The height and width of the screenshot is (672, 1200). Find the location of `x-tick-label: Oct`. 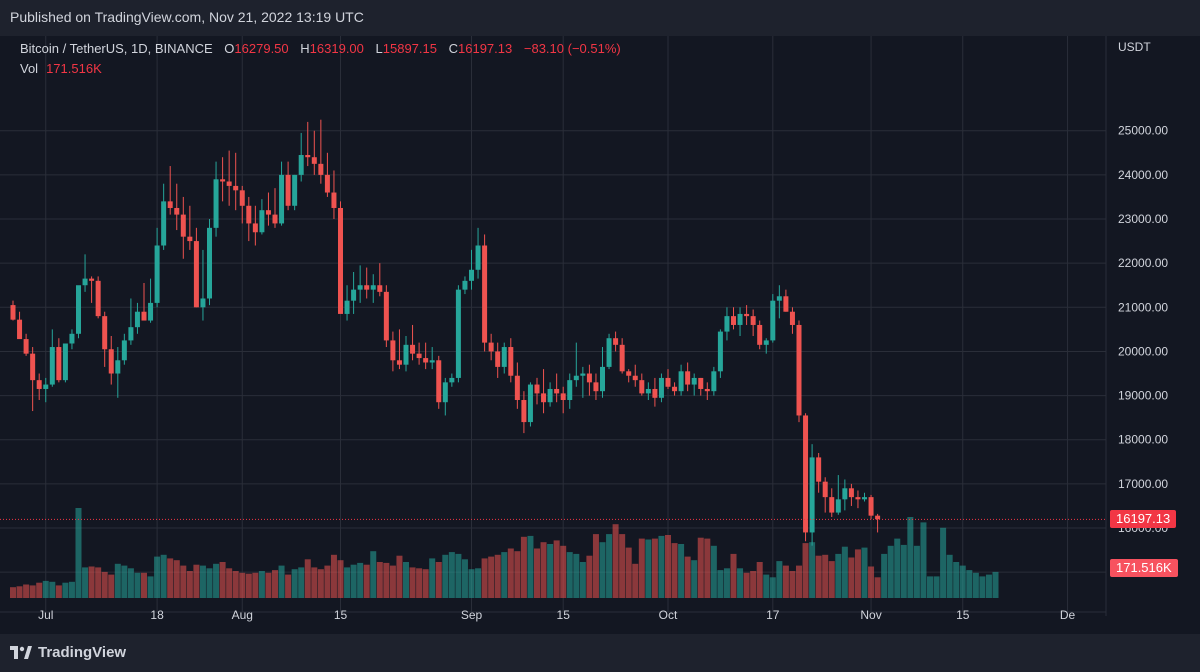

x-tick-label: Oct is located at coordinates (668, 615).